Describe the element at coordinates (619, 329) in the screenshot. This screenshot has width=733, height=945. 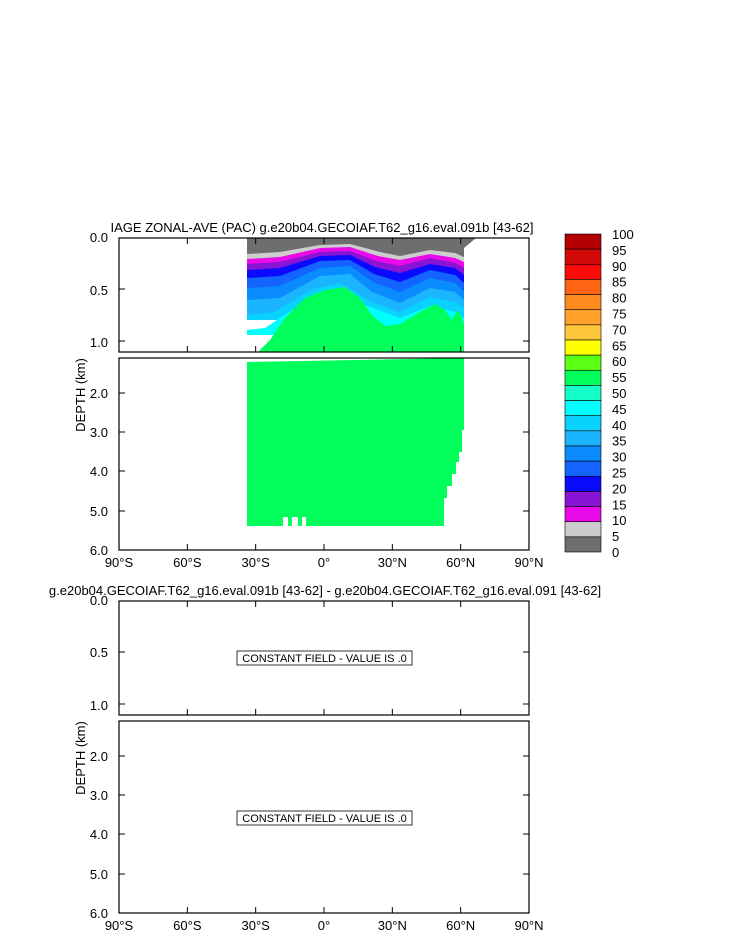
I see `colorbar-label: 70` at that location.